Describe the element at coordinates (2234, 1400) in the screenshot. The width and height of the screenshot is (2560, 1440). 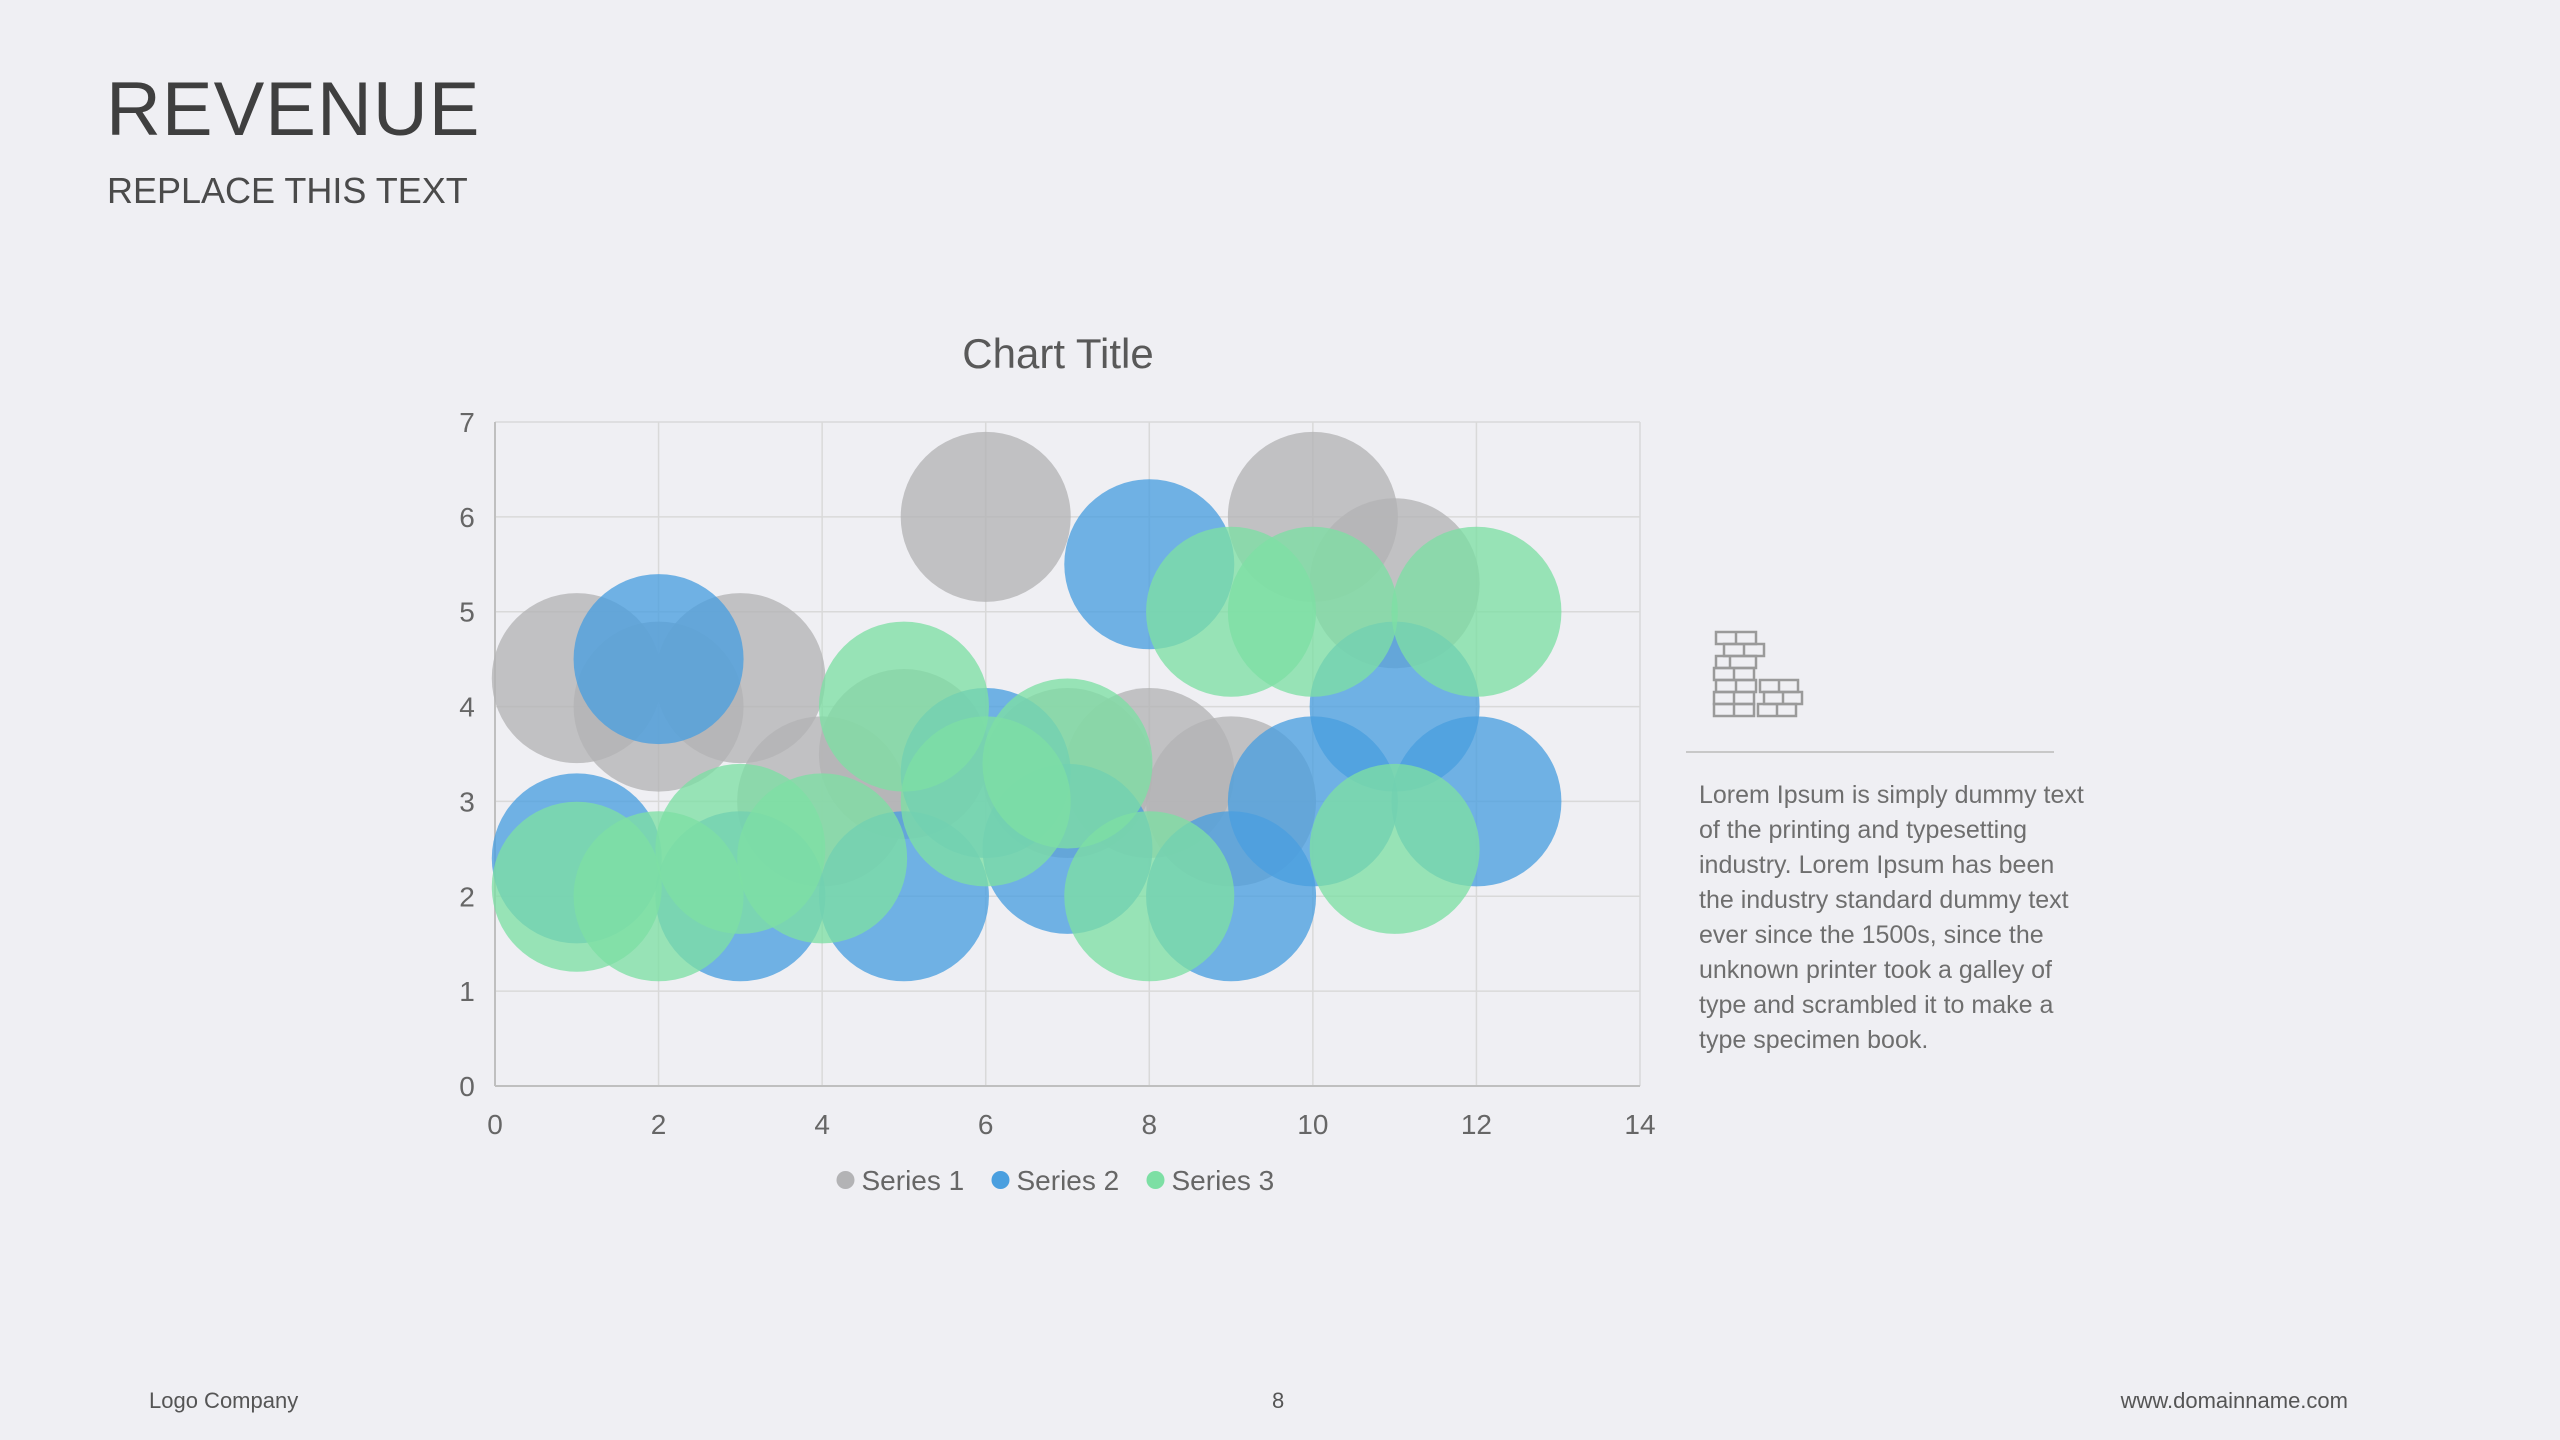
I see `footer-website: www.domainname.com` at that location.